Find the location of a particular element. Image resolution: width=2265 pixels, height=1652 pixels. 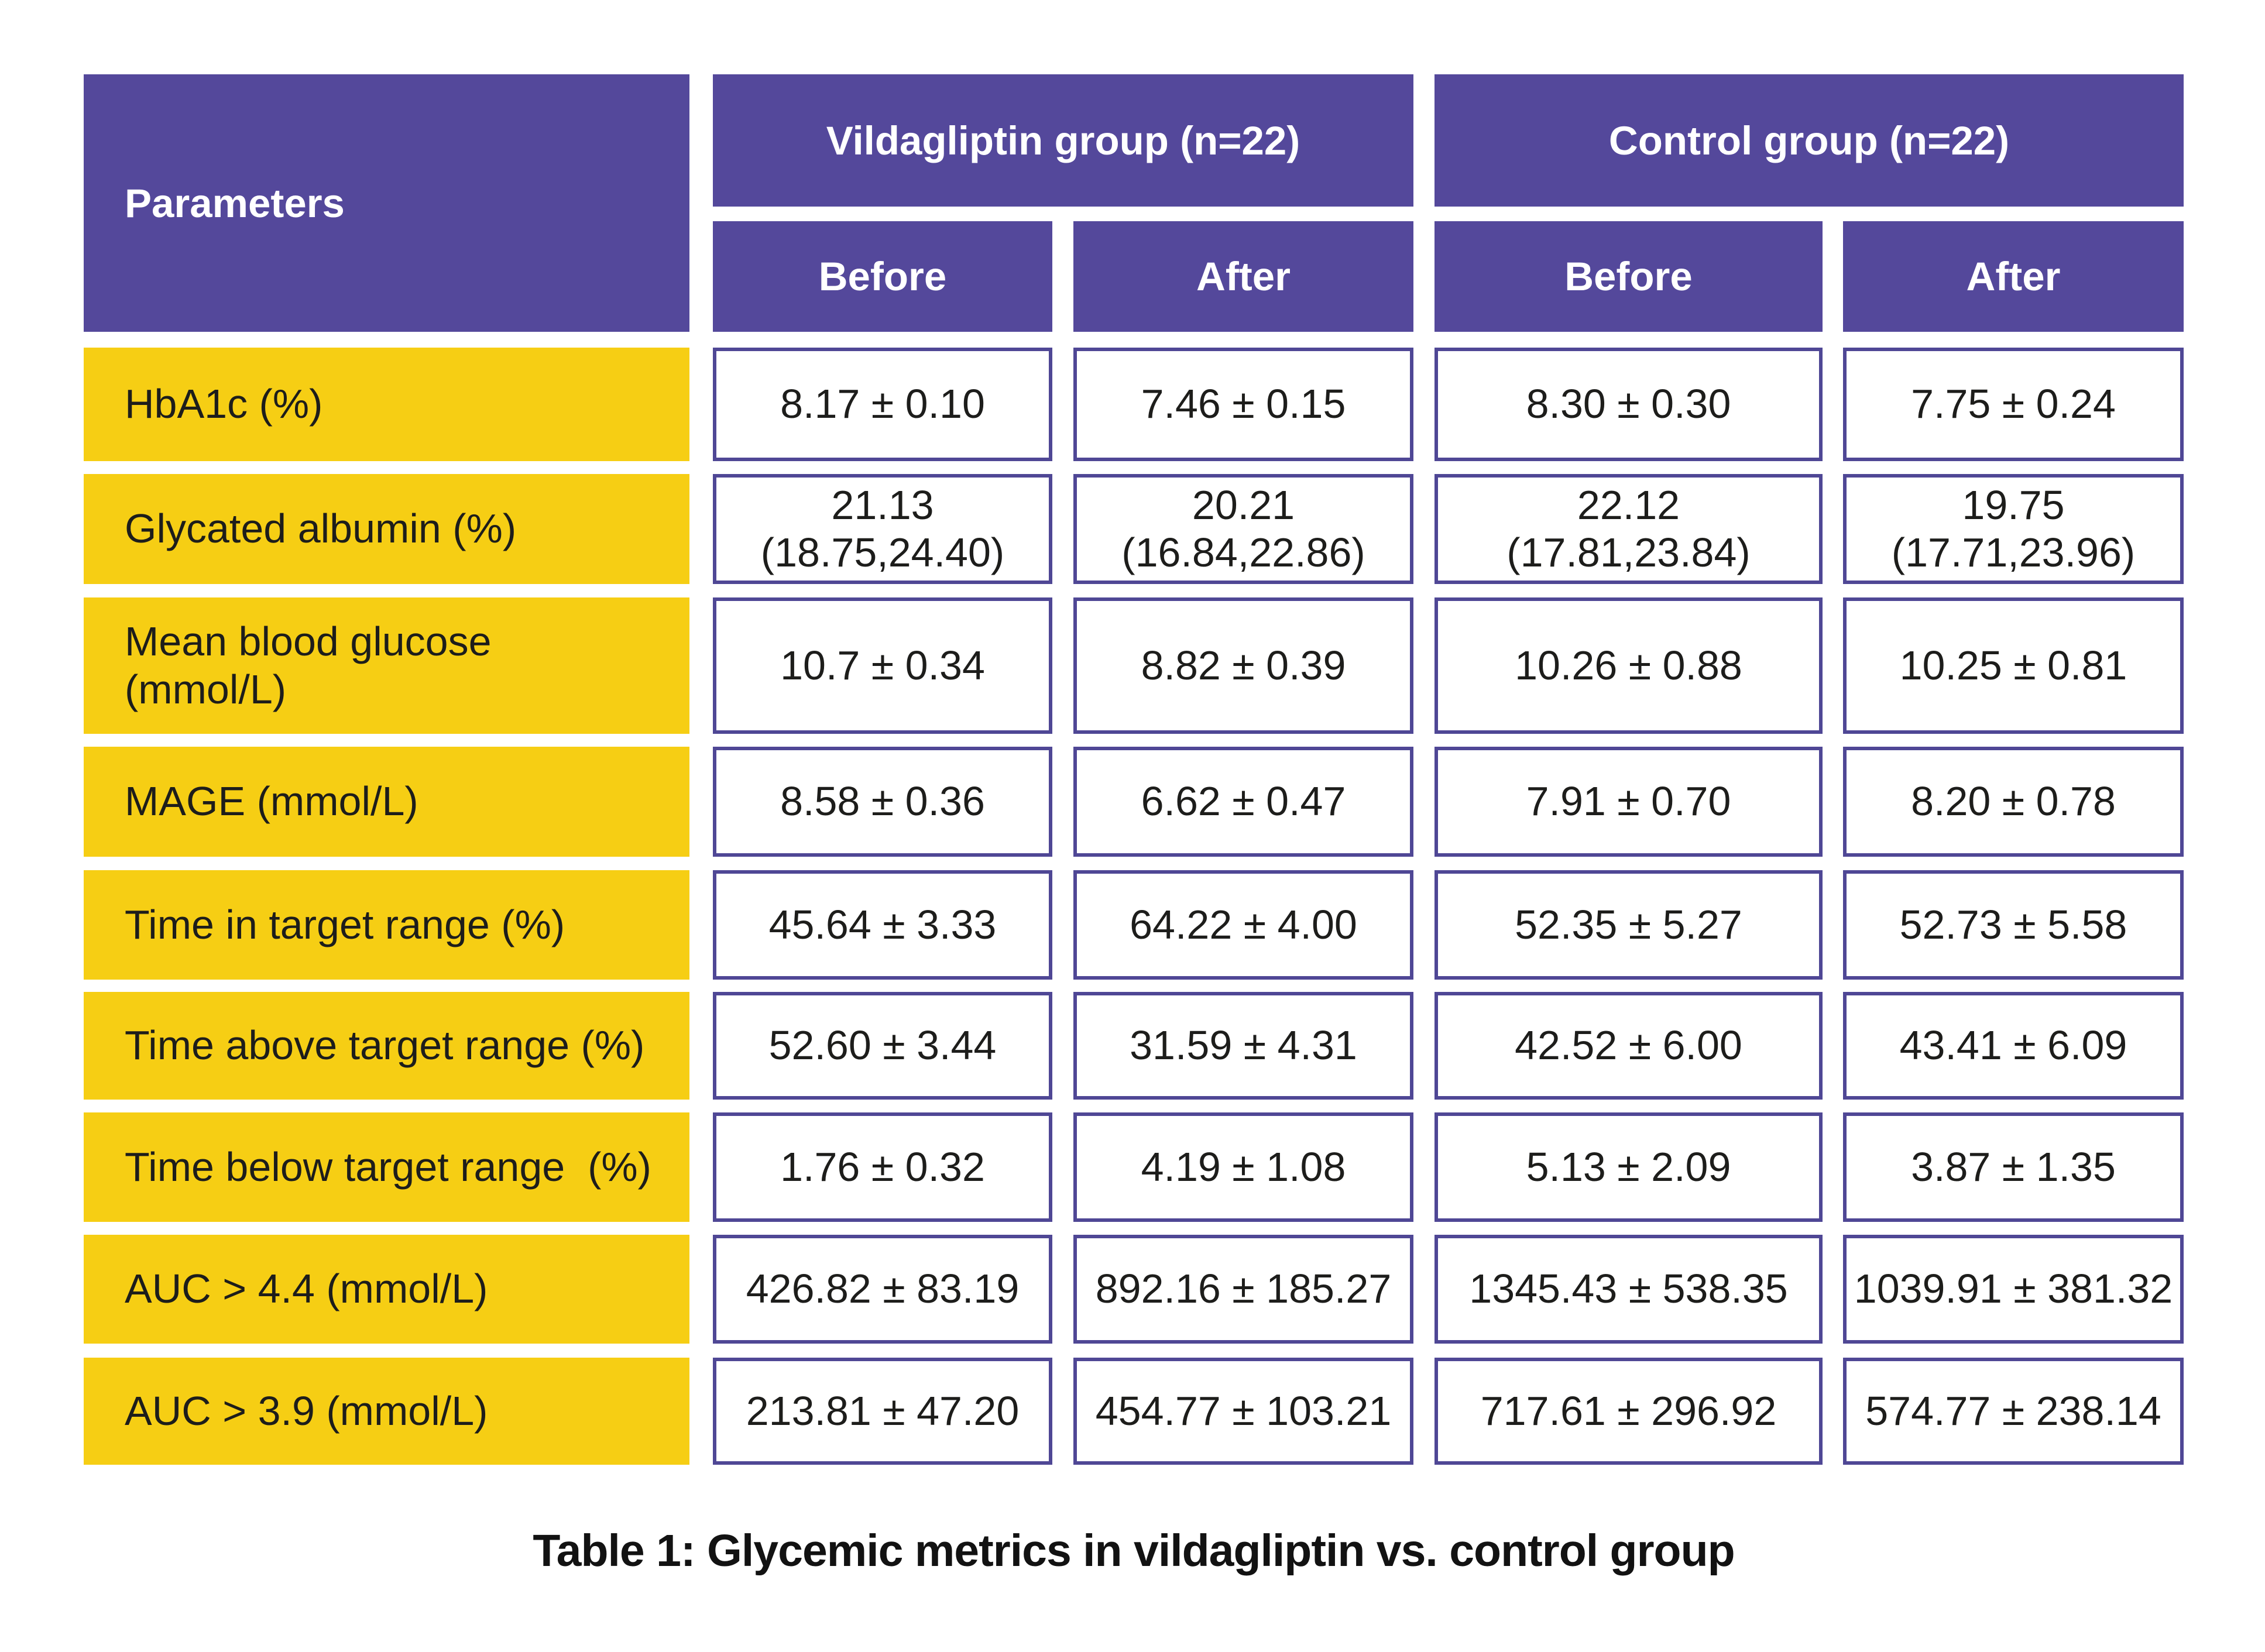

value-time-below-target-control-before: 5.13 ± 2.09 is located at coordinates (1629, 1167).